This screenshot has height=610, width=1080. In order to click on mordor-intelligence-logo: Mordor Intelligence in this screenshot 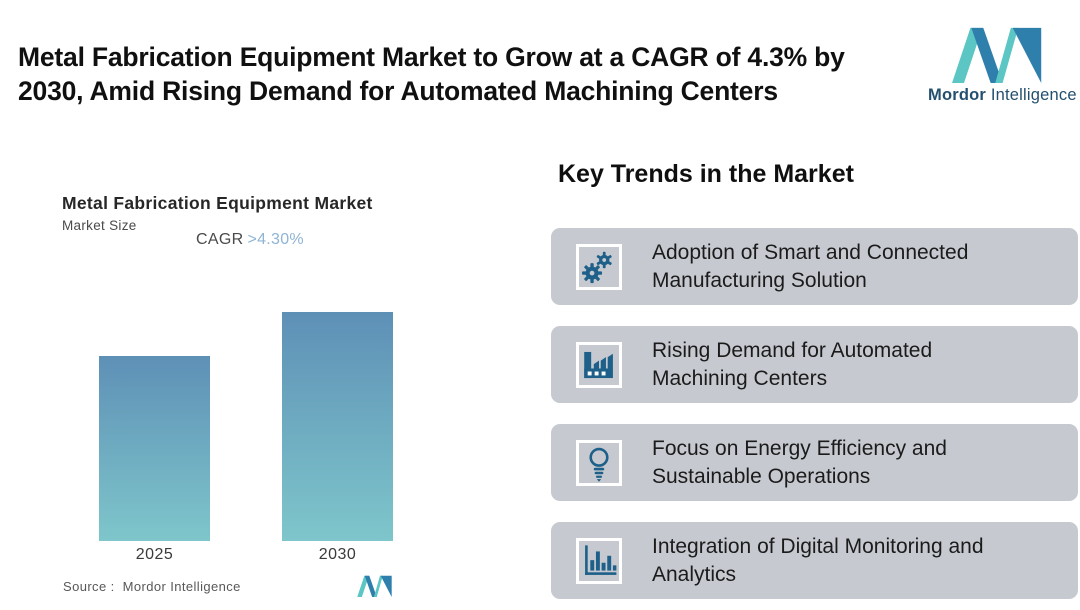, I will do `click(1002, 65)`.